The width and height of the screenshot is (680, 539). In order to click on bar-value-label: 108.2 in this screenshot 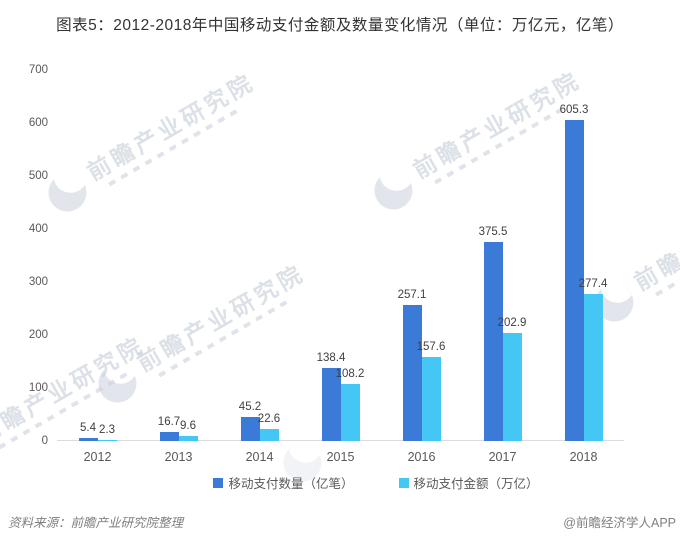, I will do `click(350, 373)`.